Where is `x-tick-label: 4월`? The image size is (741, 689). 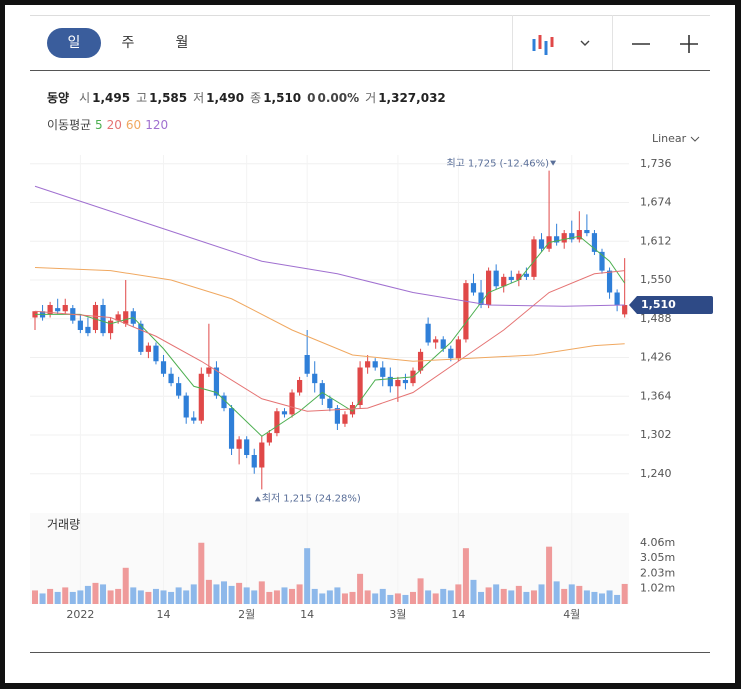
x-tick-label: 4월 is located at coordinates (571, 614).